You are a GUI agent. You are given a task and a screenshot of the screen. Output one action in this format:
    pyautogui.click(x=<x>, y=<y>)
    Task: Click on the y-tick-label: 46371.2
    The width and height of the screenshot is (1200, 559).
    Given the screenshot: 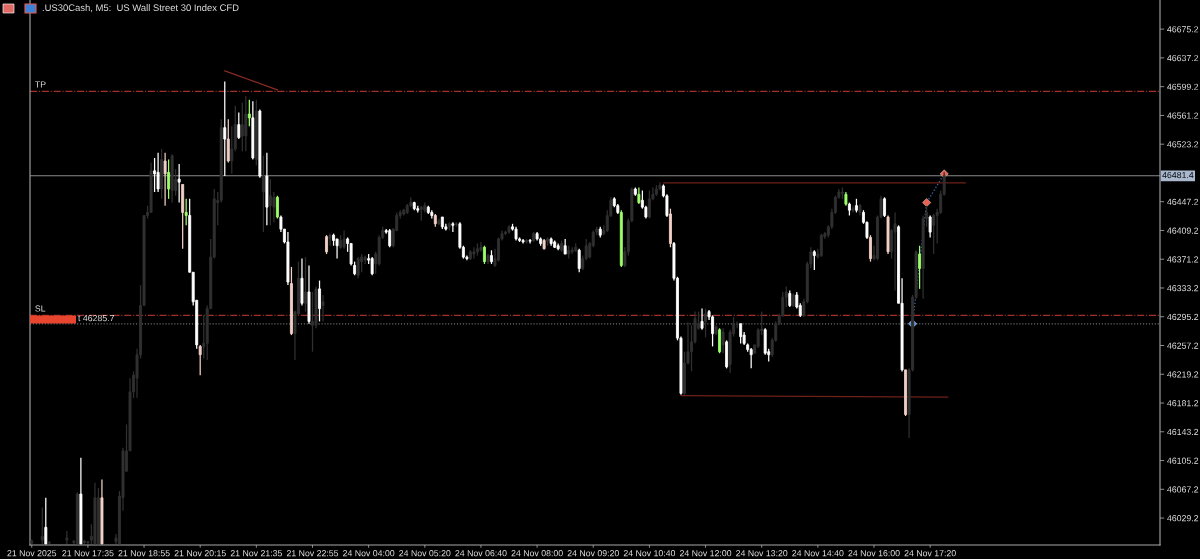 What is the action you would take?
    pyautogui.click(x=1183, y=259)
    